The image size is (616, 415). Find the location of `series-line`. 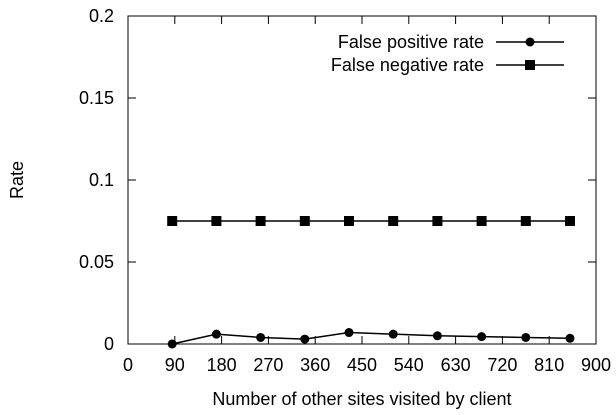

series-line is located at coordinates (371, 338).